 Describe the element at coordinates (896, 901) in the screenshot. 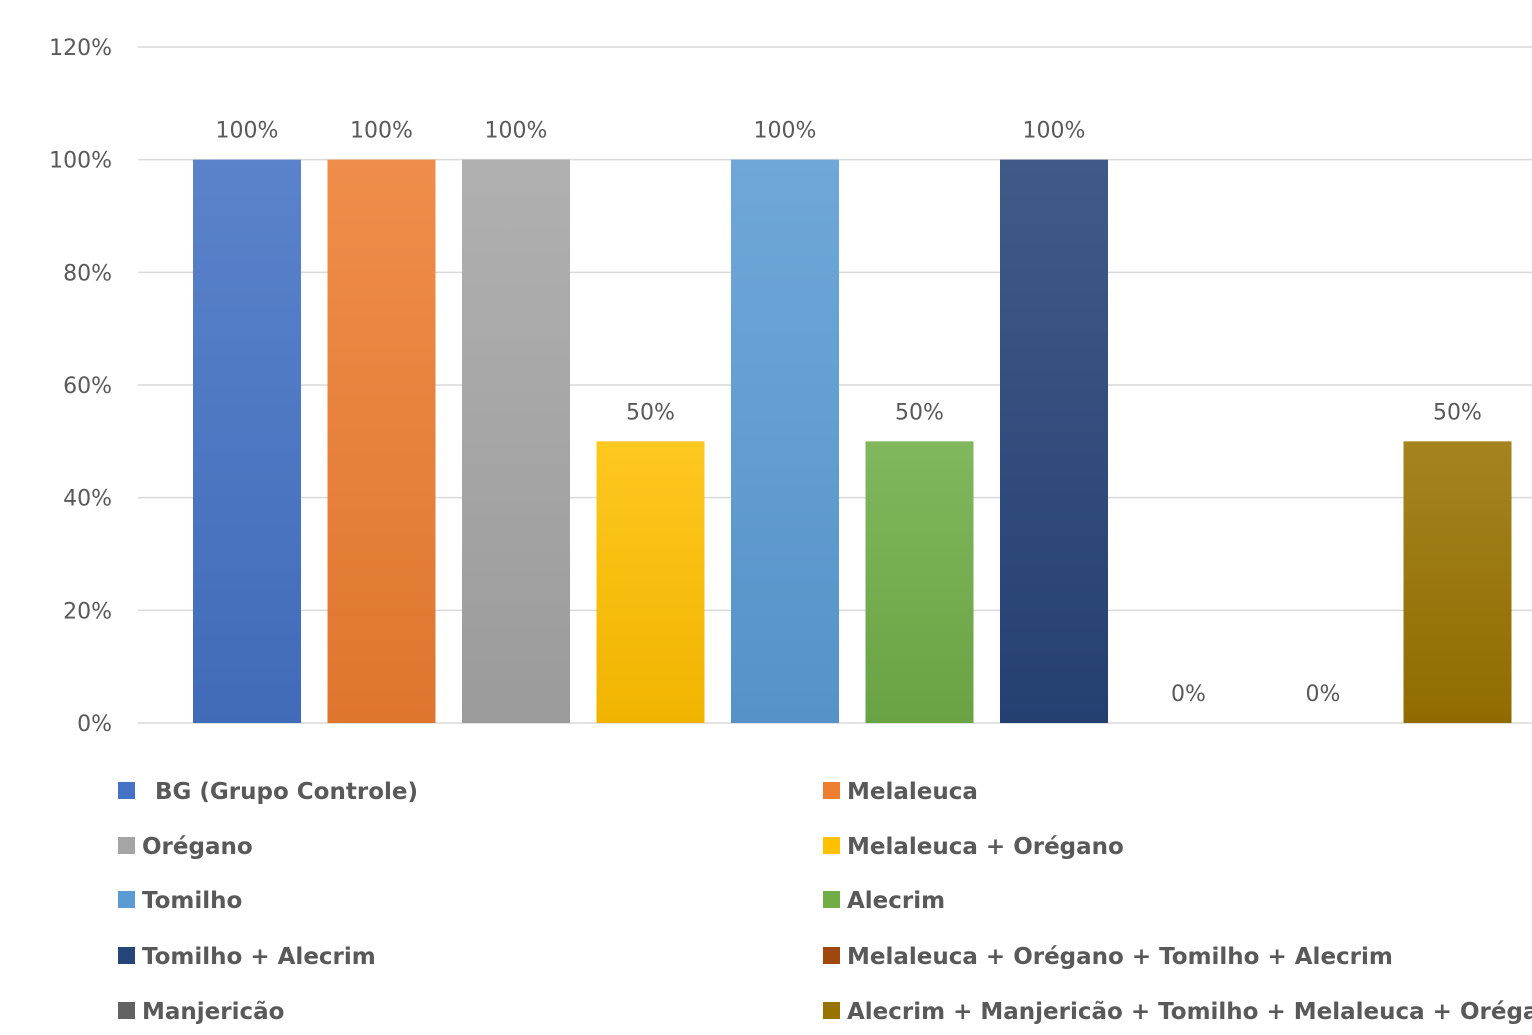

I see `legend-label: Alecrim` at that location.